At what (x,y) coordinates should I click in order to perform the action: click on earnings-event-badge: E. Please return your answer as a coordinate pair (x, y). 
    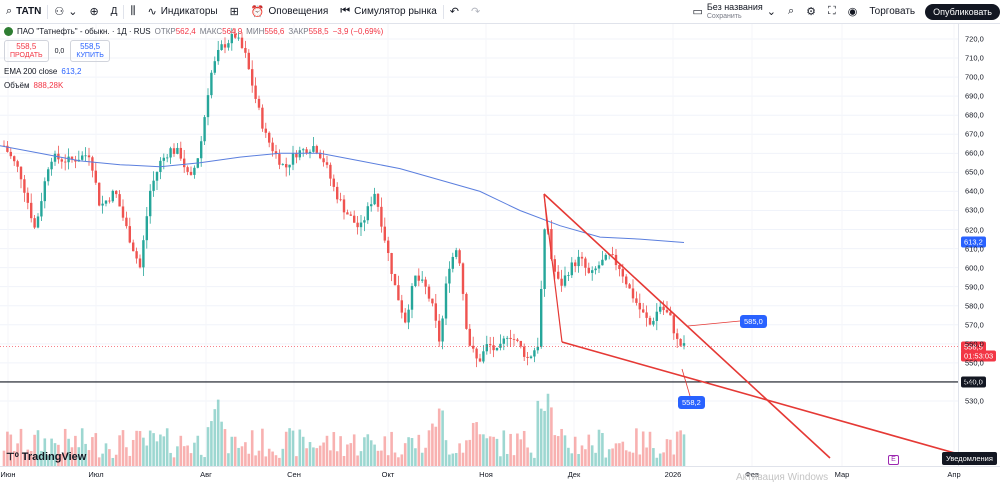
    Looking at the image, I should click on (893, 460).